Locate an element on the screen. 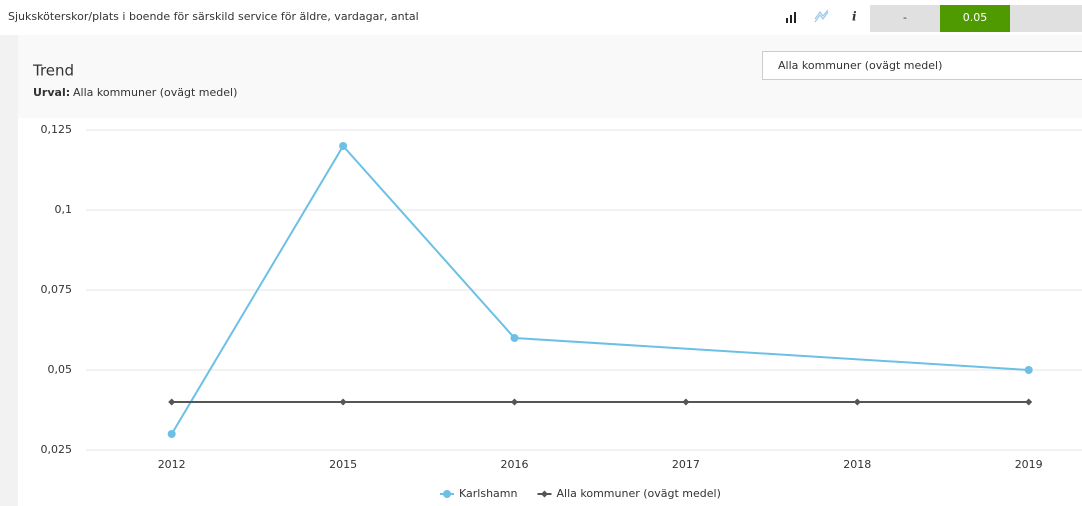 Image resolution: width=1082 pixels, height=506 pixels. value-box-empty is located at coordinates (905, 18).